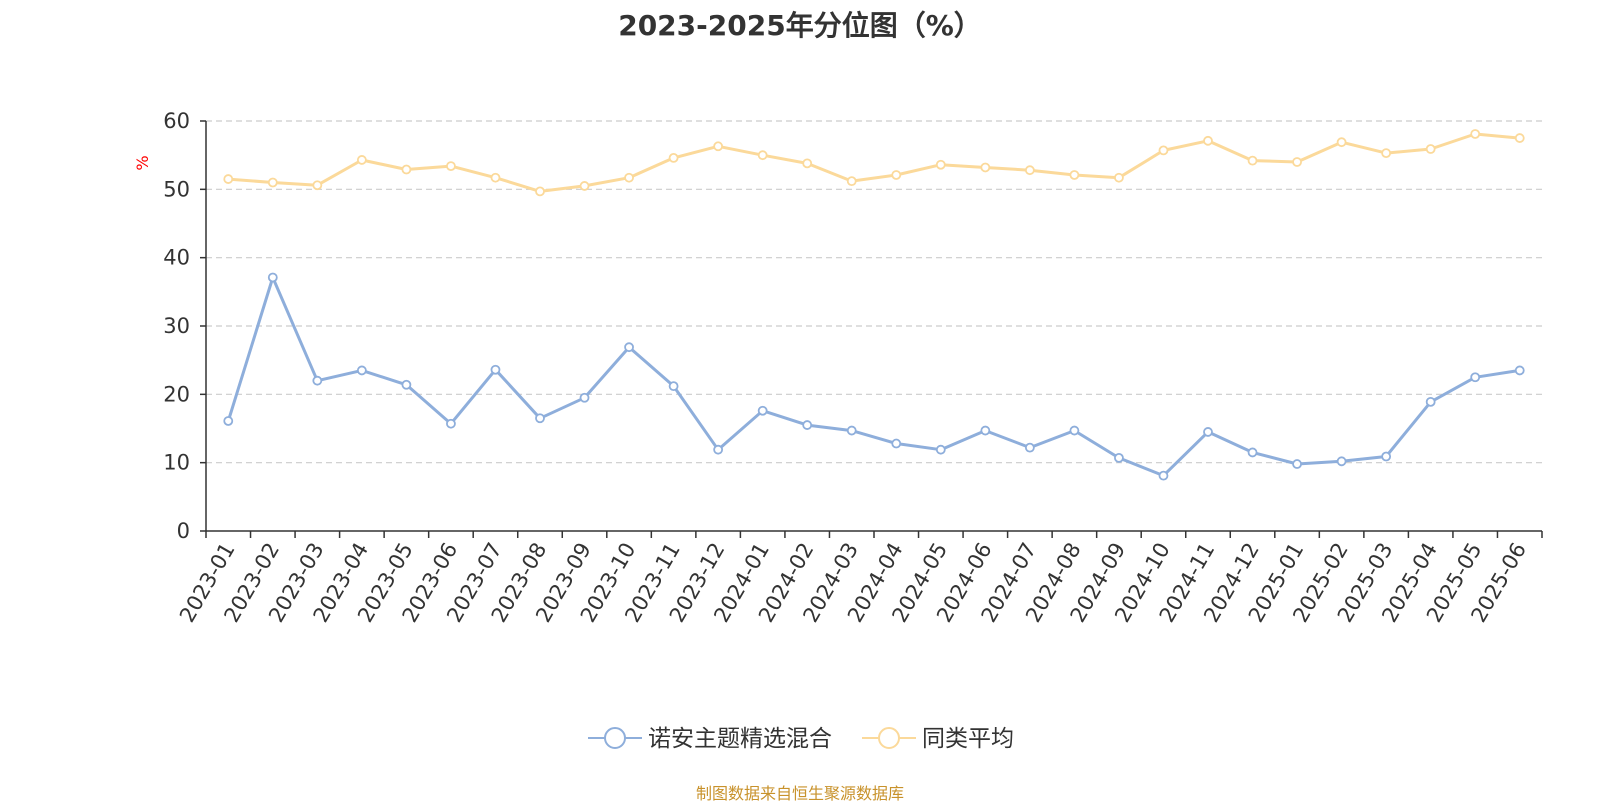  Describe the element at coordinates (176, 394) in the screenshot. I see `y-tick-label: 20` at that location.